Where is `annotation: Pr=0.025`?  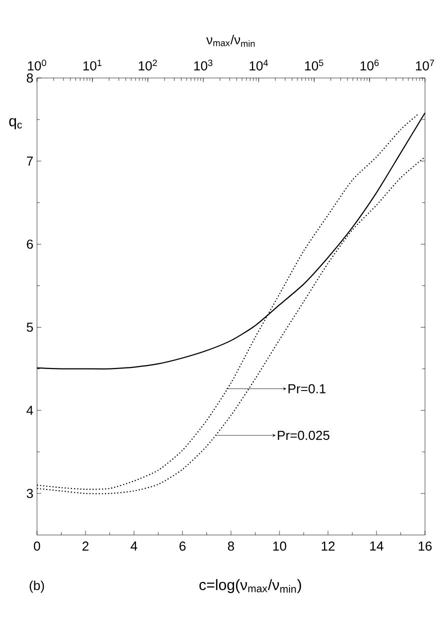 annotation: Pr=0.025 is located at coordinates (304, 435).